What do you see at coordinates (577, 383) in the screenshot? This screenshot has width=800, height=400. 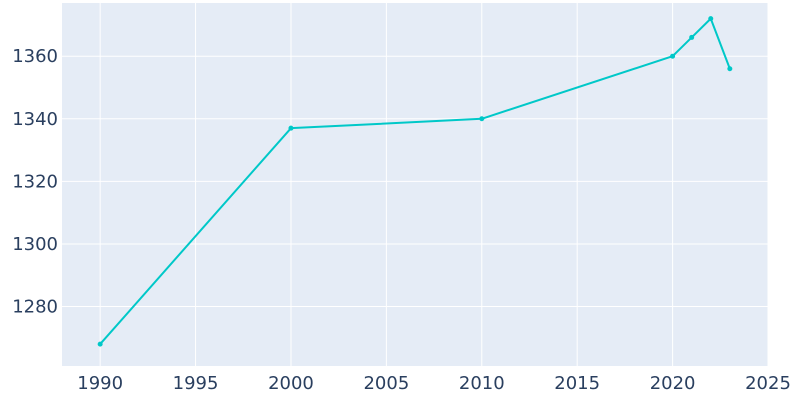 I see `x-tick-label: 2015` at bounding box center [577, 383].